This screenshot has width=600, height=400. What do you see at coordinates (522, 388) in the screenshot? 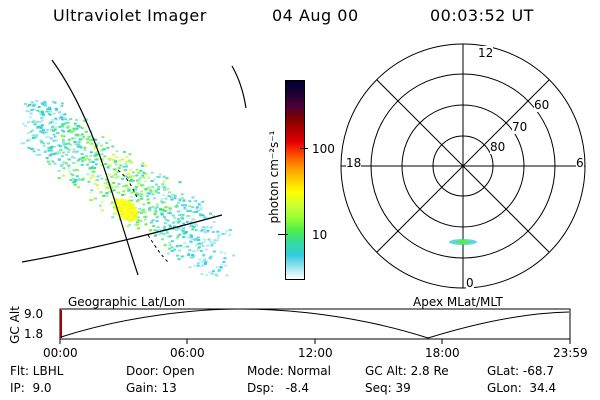
I see `glon-info: GLon: 34.4` at bounding box center [522, 388].